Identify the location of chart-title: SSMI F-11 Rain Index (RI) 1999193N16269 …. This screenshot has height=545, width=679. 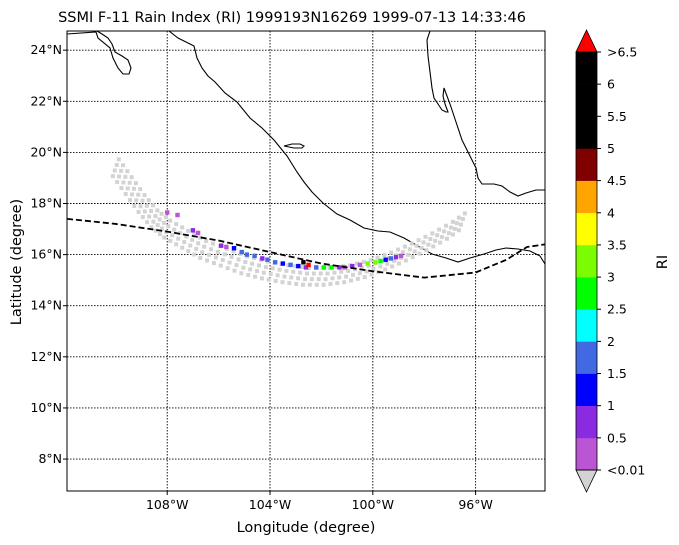
(292, 18).